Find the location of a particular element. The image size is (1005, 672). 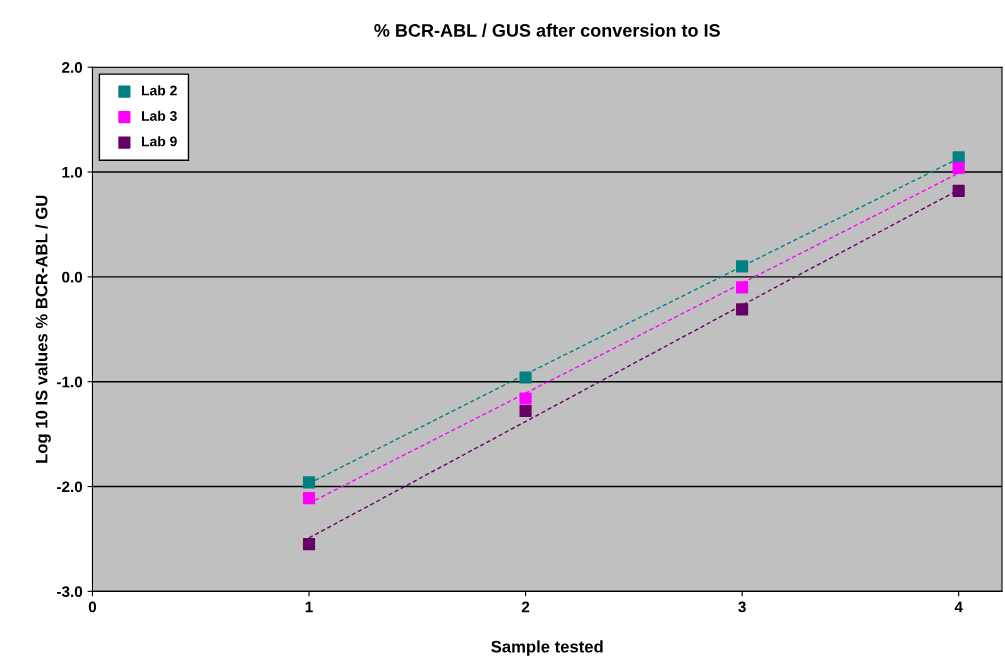

x-axis-title: Sample tested is located at coordinates (547, 648).